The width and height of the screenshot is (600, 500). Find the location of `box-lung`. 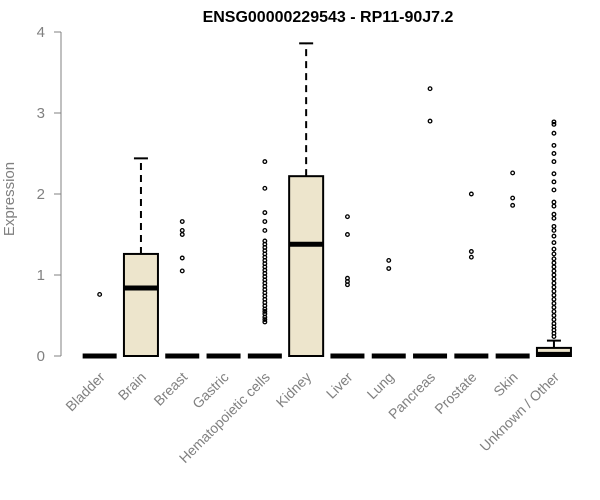

box-lung is located at coordinates (388, 308).